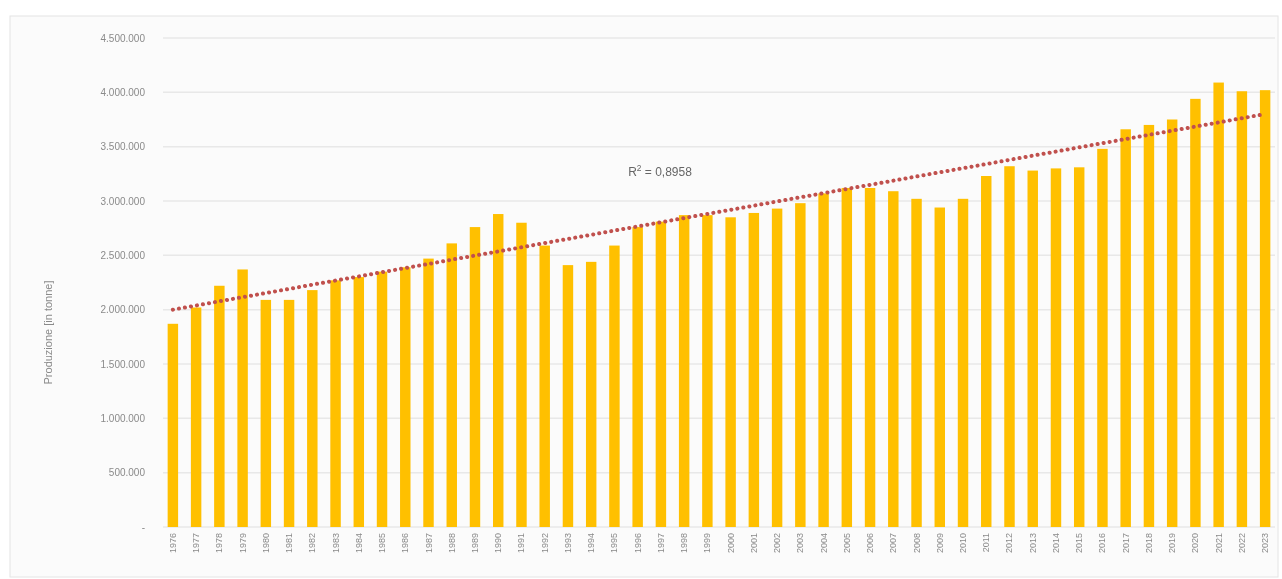  Describe the element at coordinates (1195, 543) in the screenshot. I see `x-tick-label: 2020` at that location.